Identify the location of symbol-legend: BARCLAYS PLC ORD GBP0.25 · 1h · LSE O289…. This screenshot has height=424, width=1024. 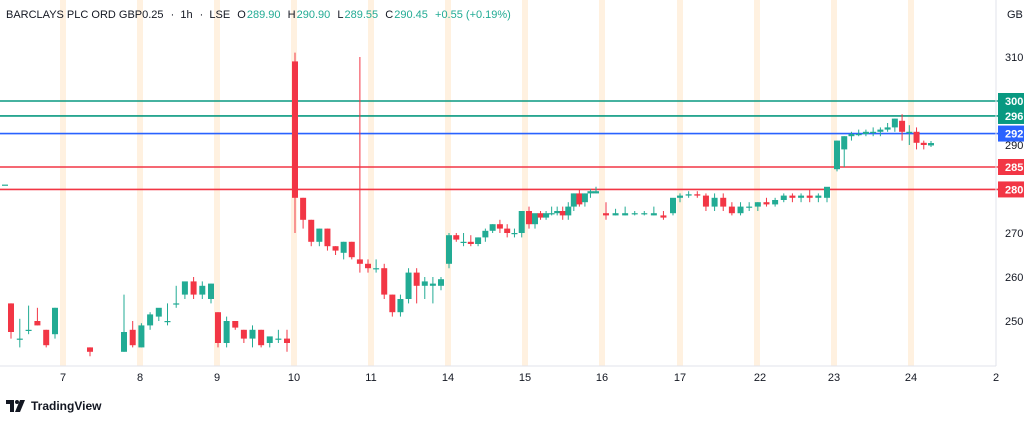
(259, 15).